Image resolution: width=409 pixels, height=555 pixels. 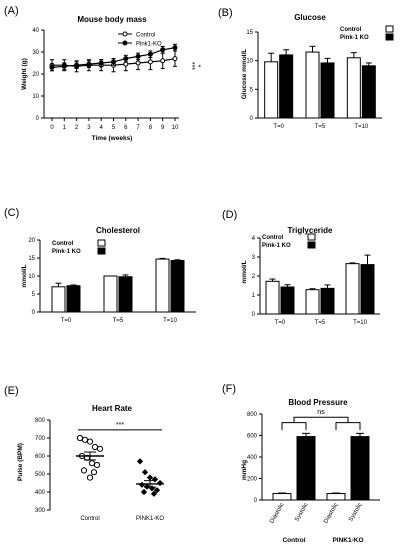 What do you see at coordinates (24, 74) in the screenshot?
I see `chart-a-ylabel: Weight (g)` at bounding box center [24, 74].